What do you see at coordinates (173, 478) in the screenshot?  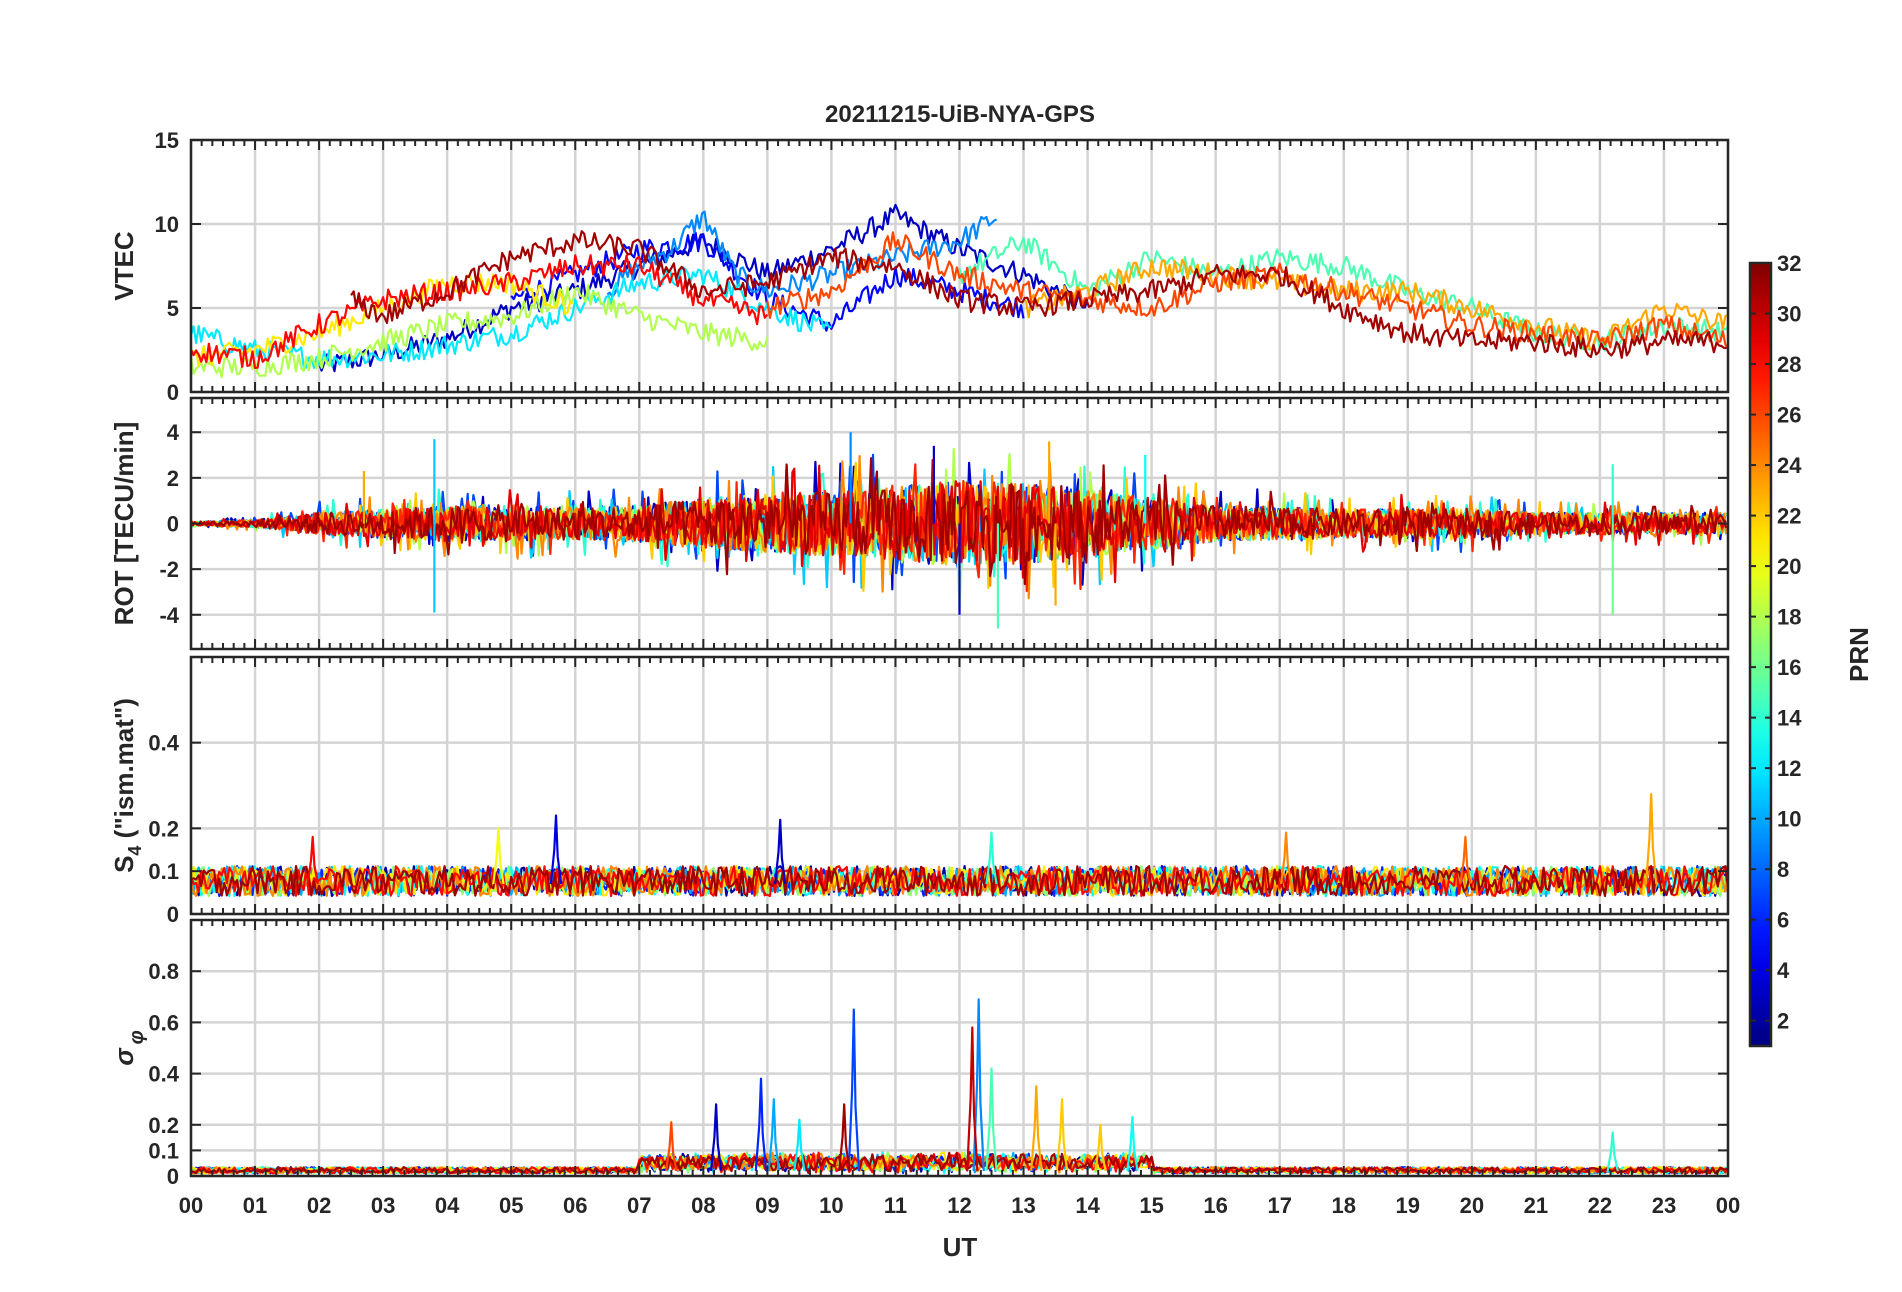 I see `y-tick-label: 2` at bounding box center [173, 478].